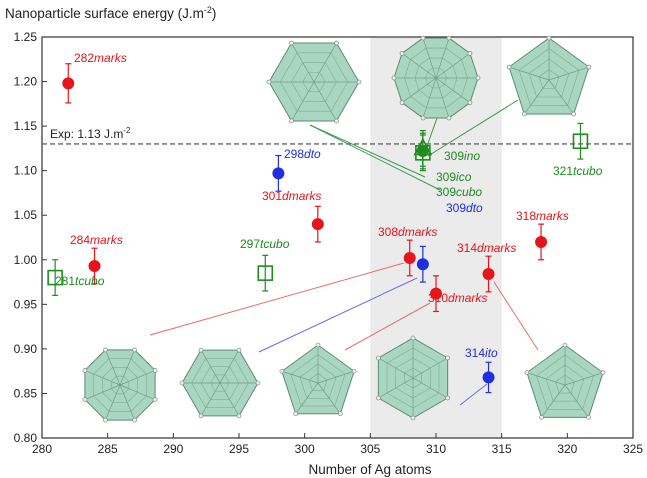 The image size is (647, 478). What do you see at coordinates (239, 449) in the screenshot?
I see `x-tick-label: 295` at bounding box center [239, 449].